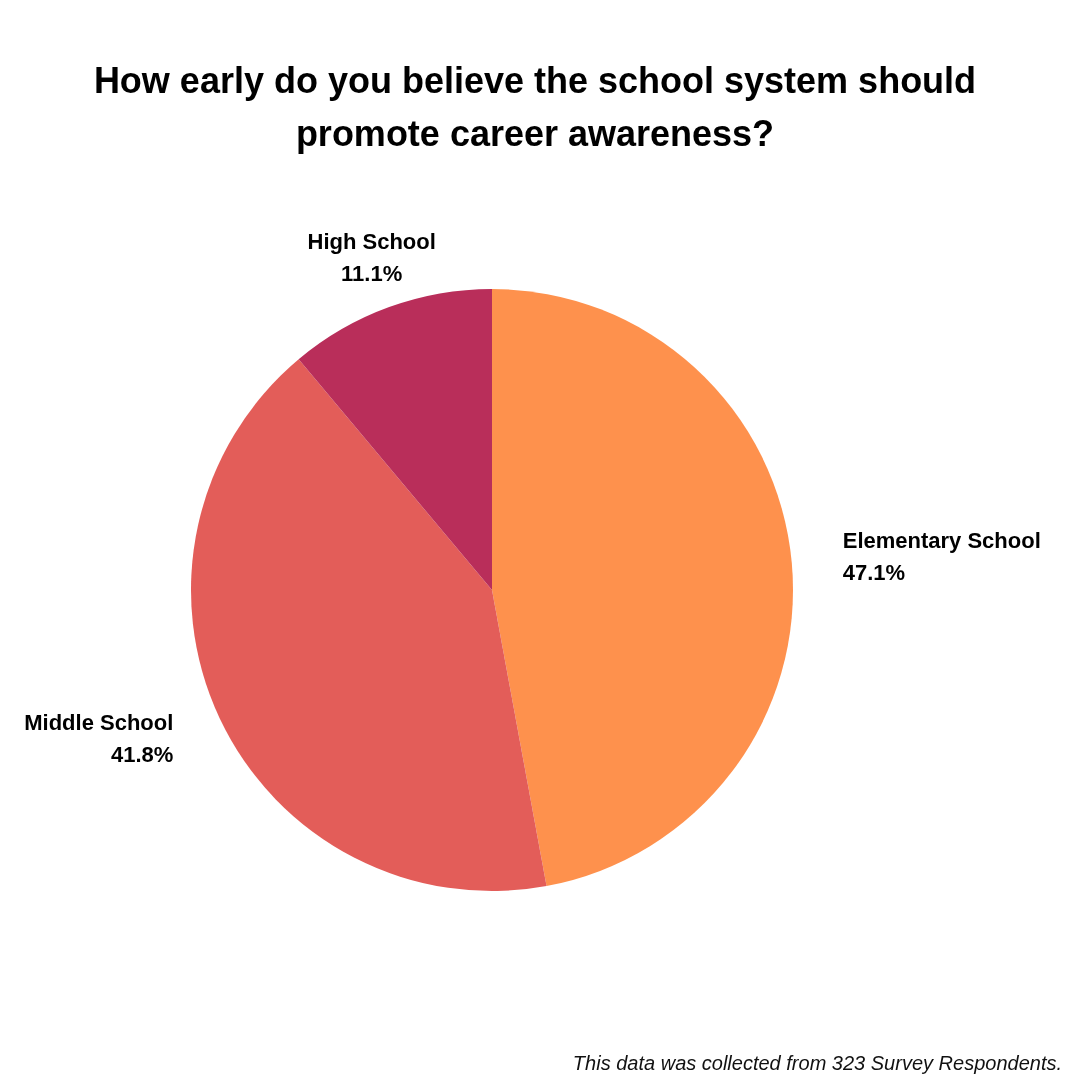 The height and width of the screenshot is (1080, 1080). What do you see at coordinates (535, 107) in the screenshot?
I see `chart-title: How early do you believe the school system should promote career awareness?` at bounding box center [535, 107].